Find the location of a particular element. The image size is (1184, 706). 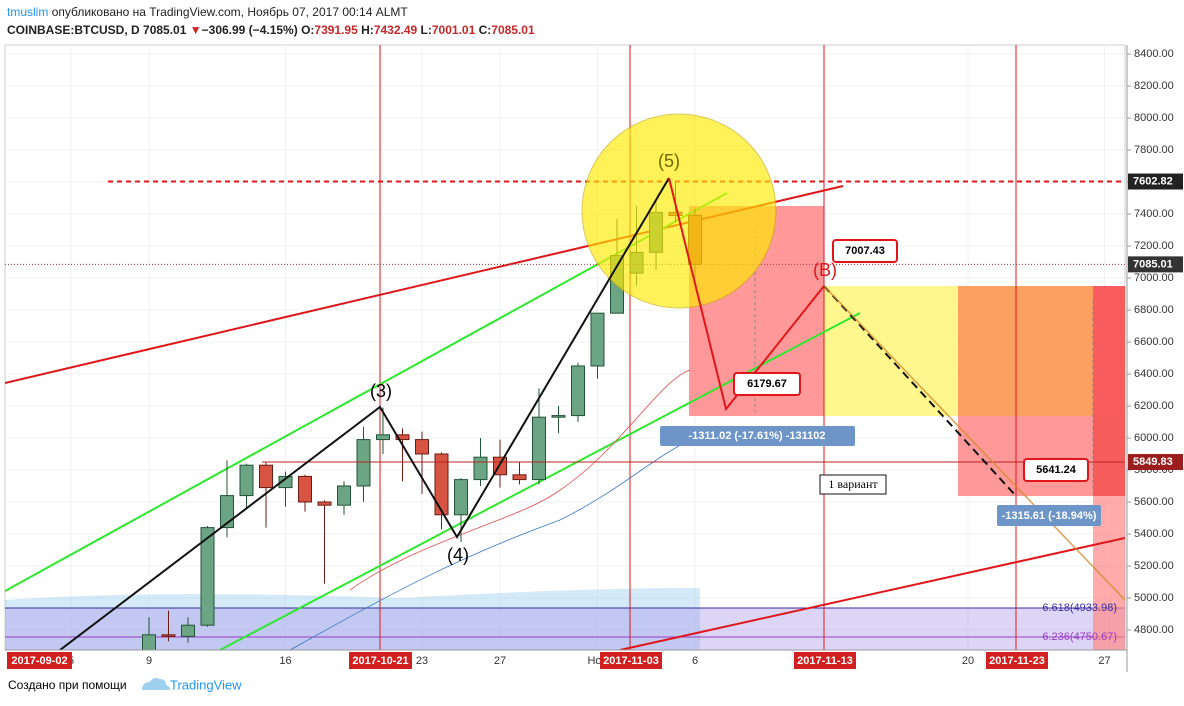

y-tick-label: 7800.00 is located at coordinates (1154, 150).